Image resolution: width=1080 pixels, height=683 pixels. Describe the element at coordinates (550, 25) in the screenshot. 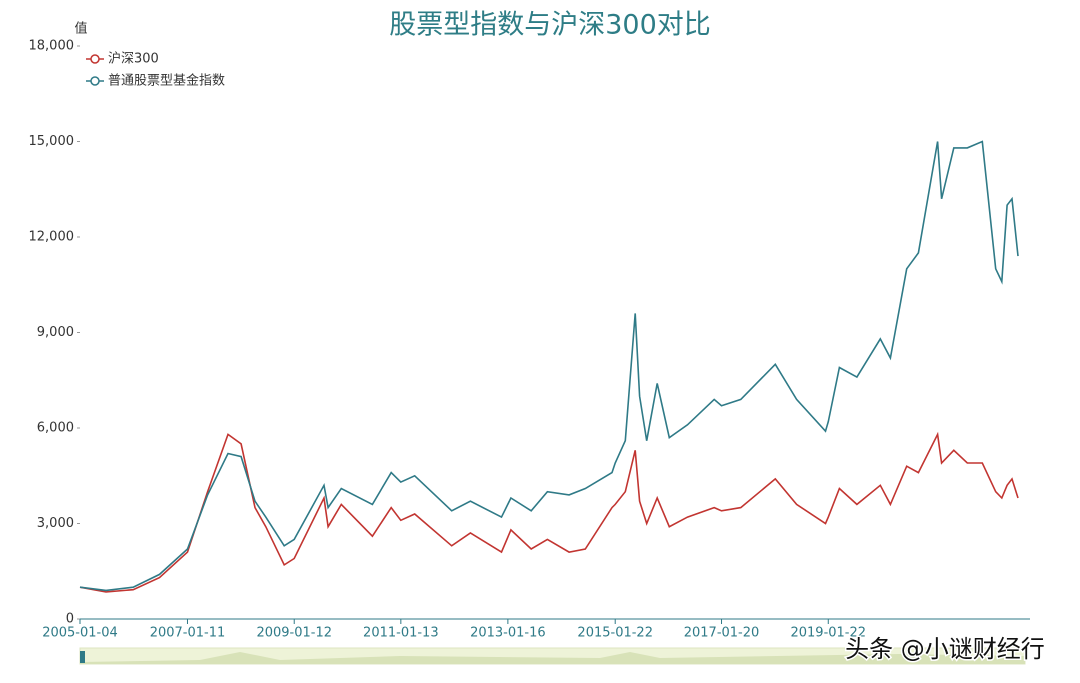

I see `chart-title: 股票型指数与沪深300对比` at that location.